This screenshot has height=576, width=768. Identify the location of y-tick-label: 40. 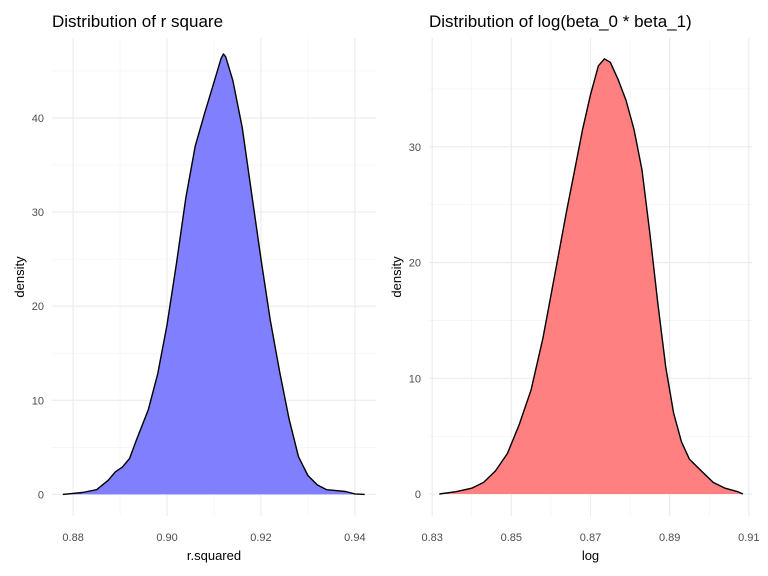
(38, 119).